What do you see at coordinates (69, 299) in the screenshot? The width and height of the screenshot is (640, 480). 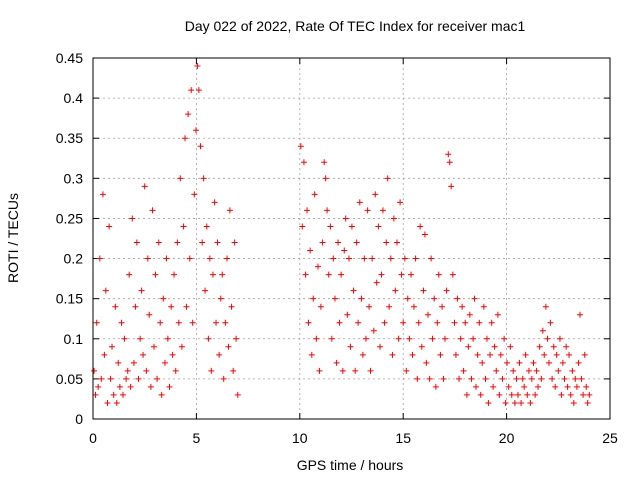 I see `y-tick-label: 0.15` at bounding box center [69, 299].